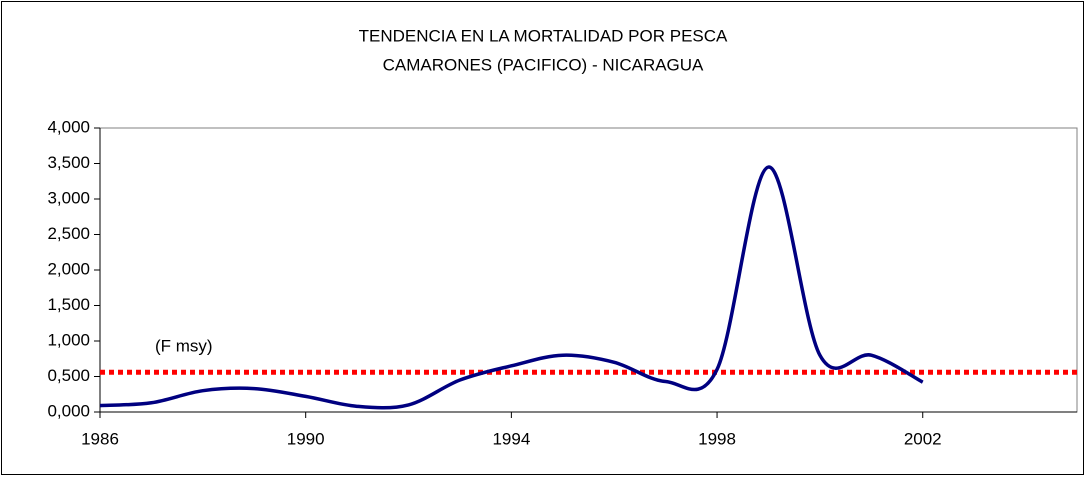 This screenshot has height=477, width=1086. What do you see at coordinates (68, 268) in the screenshot?
I see `y-tick-label: 2,000` at bounding box center [68, 268].